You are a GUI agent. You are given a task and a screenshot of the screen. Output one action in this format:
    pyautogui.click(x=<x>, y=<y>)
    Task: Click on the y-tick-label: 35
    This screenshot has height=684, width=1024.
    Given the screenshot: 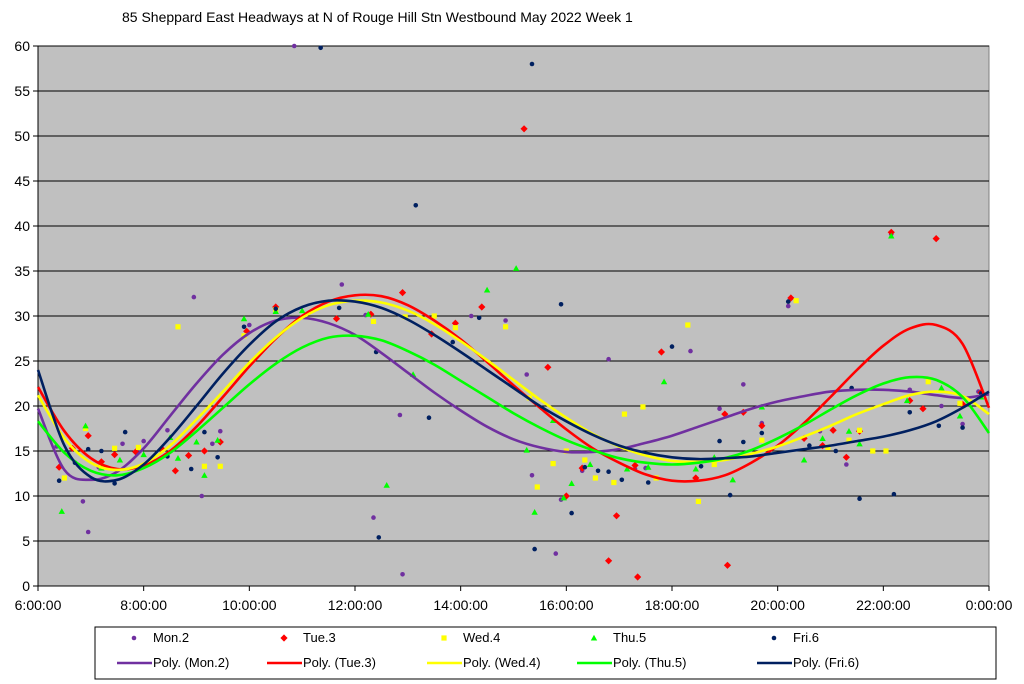 What is the action you would take?
    pyautogui.click(x=22, y=271)
    